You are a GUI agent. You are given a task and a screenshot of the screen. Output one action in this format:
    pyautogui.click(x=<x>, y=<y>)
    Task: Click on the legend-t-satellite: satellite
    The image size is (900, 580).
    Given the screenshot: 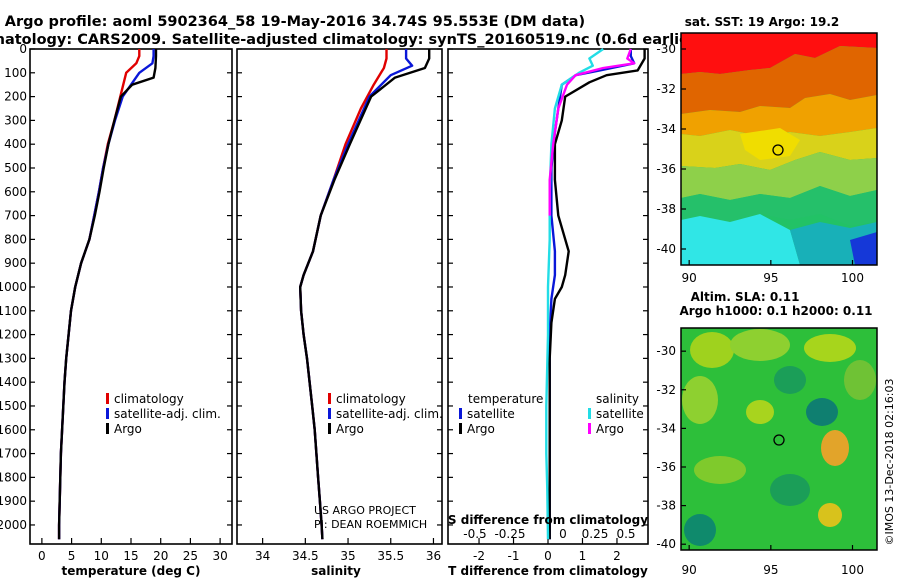 What is the action you would take?
    pyautogui.click(x=491, y=414)
    